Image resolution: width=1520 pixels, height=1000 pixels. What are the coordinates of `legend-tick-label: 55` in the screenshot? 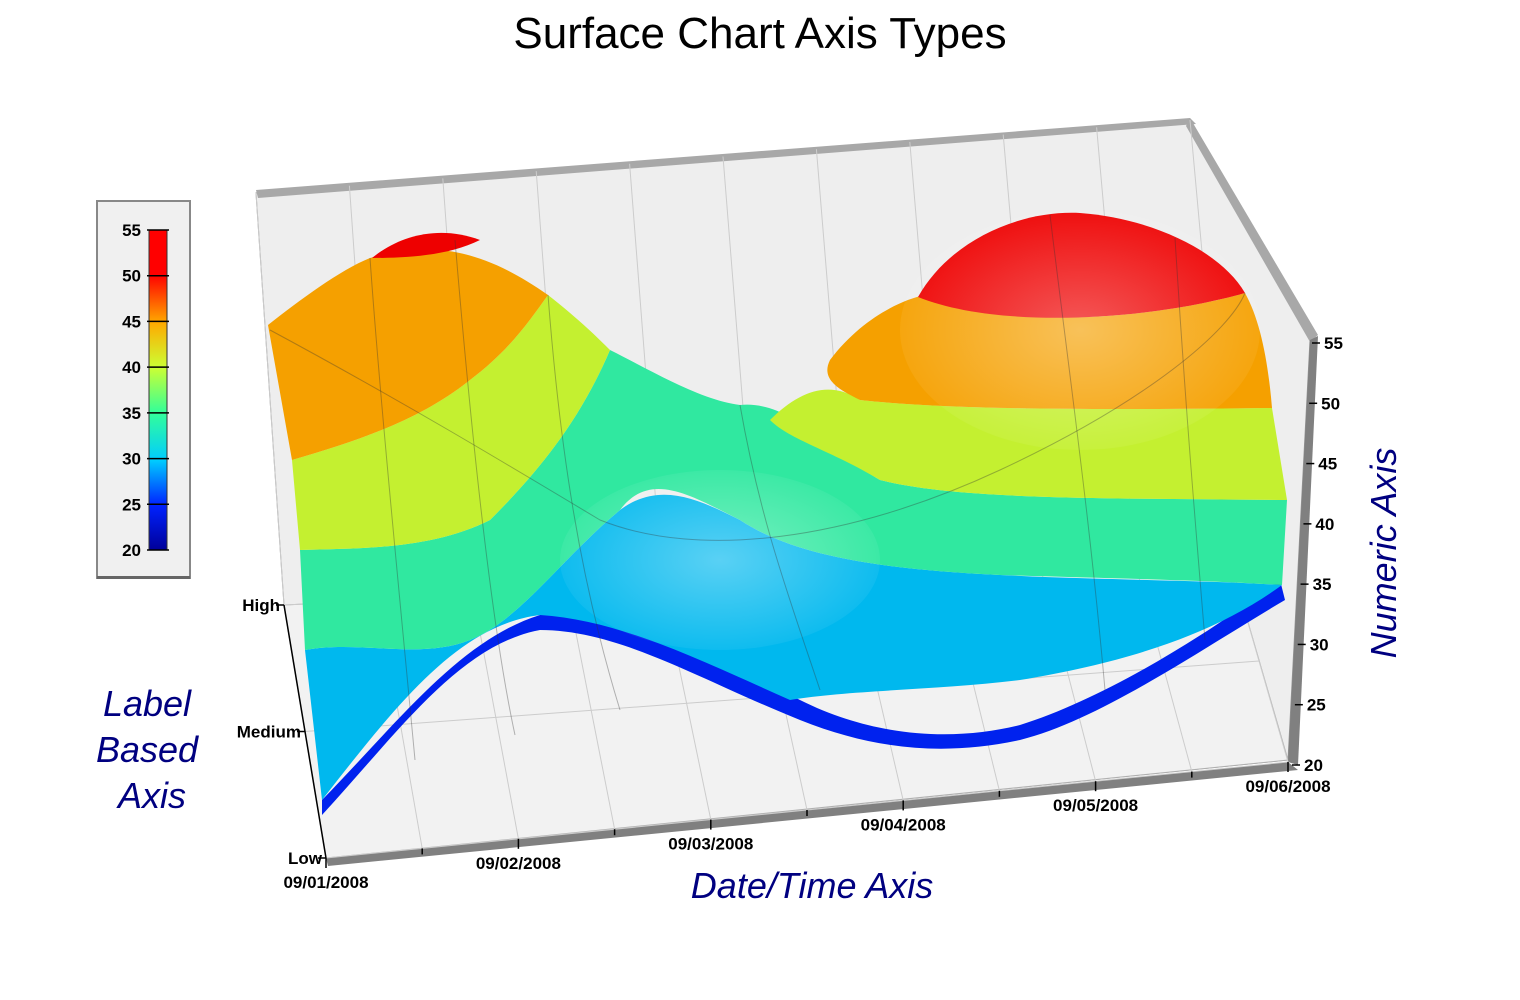 It's located at (131, 230).